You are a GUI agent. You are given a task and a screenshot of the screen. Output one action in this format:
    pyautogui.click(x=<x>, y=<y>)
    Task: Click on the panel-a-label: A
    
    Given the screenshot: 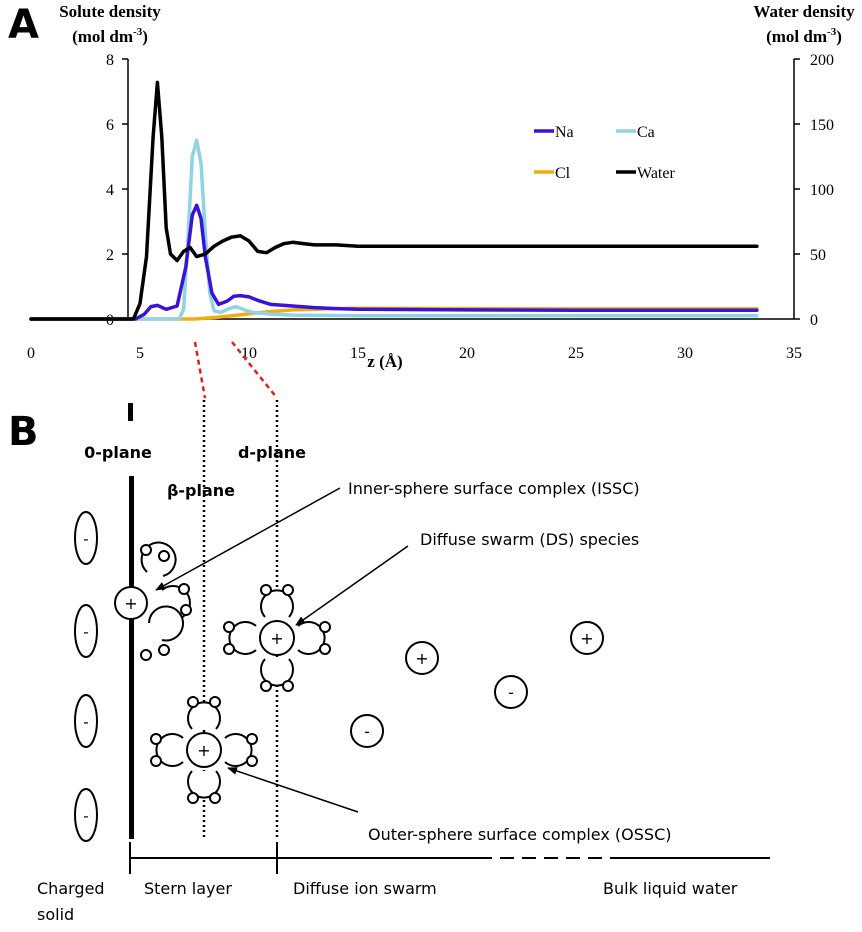 What is the action you would take?
    pyautogui.click(x=23, y=25)
    